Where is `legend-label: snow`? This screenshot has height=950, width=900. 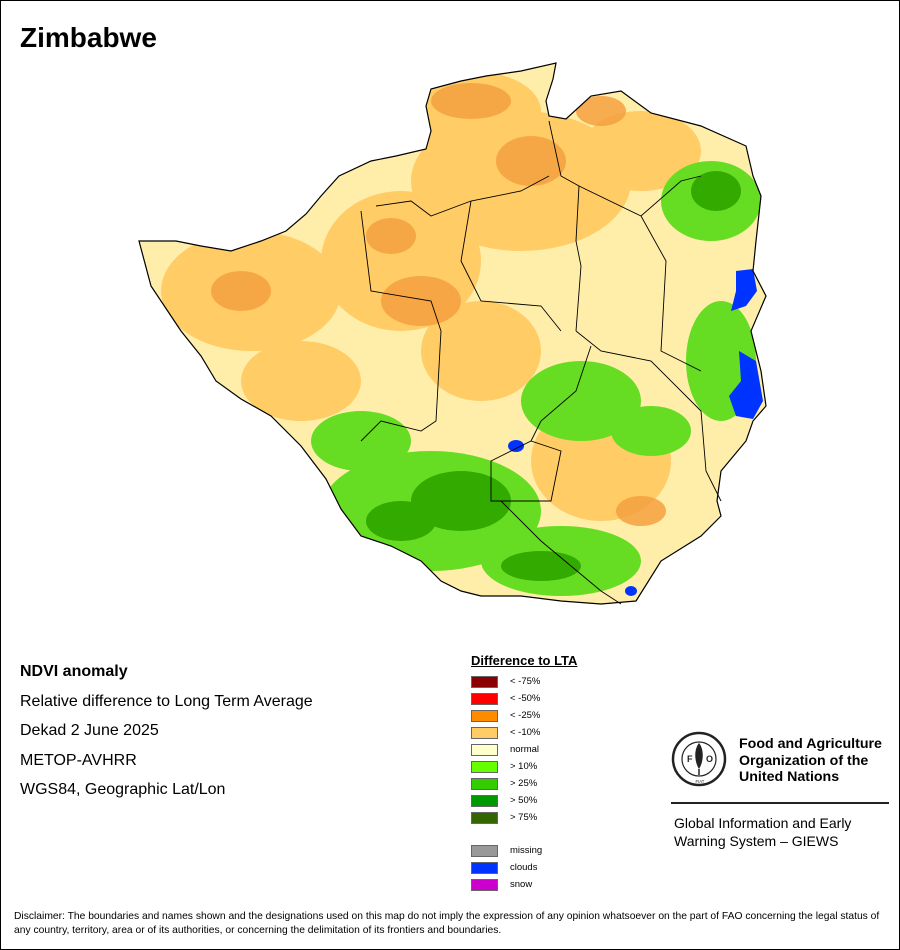 legend-label: snow is located at coordinates (521, 884).